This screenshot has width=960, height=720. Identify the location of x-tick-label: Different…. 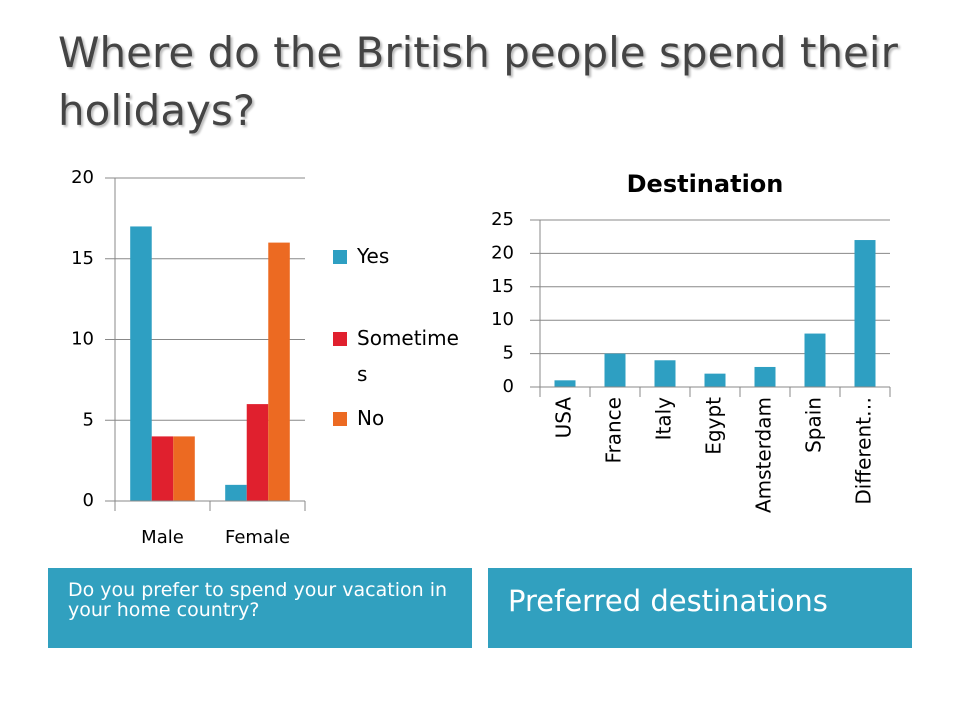
(864, 451).